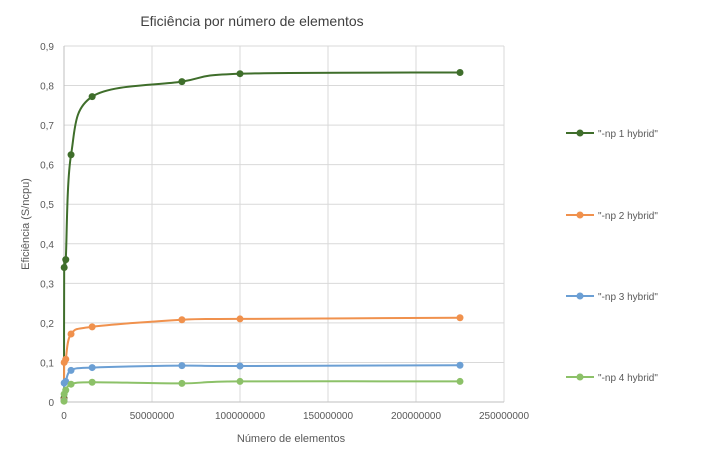 This screenshot has height=462, width=712. I want to click on y-tick-label: 0,4, so click(47, 245).